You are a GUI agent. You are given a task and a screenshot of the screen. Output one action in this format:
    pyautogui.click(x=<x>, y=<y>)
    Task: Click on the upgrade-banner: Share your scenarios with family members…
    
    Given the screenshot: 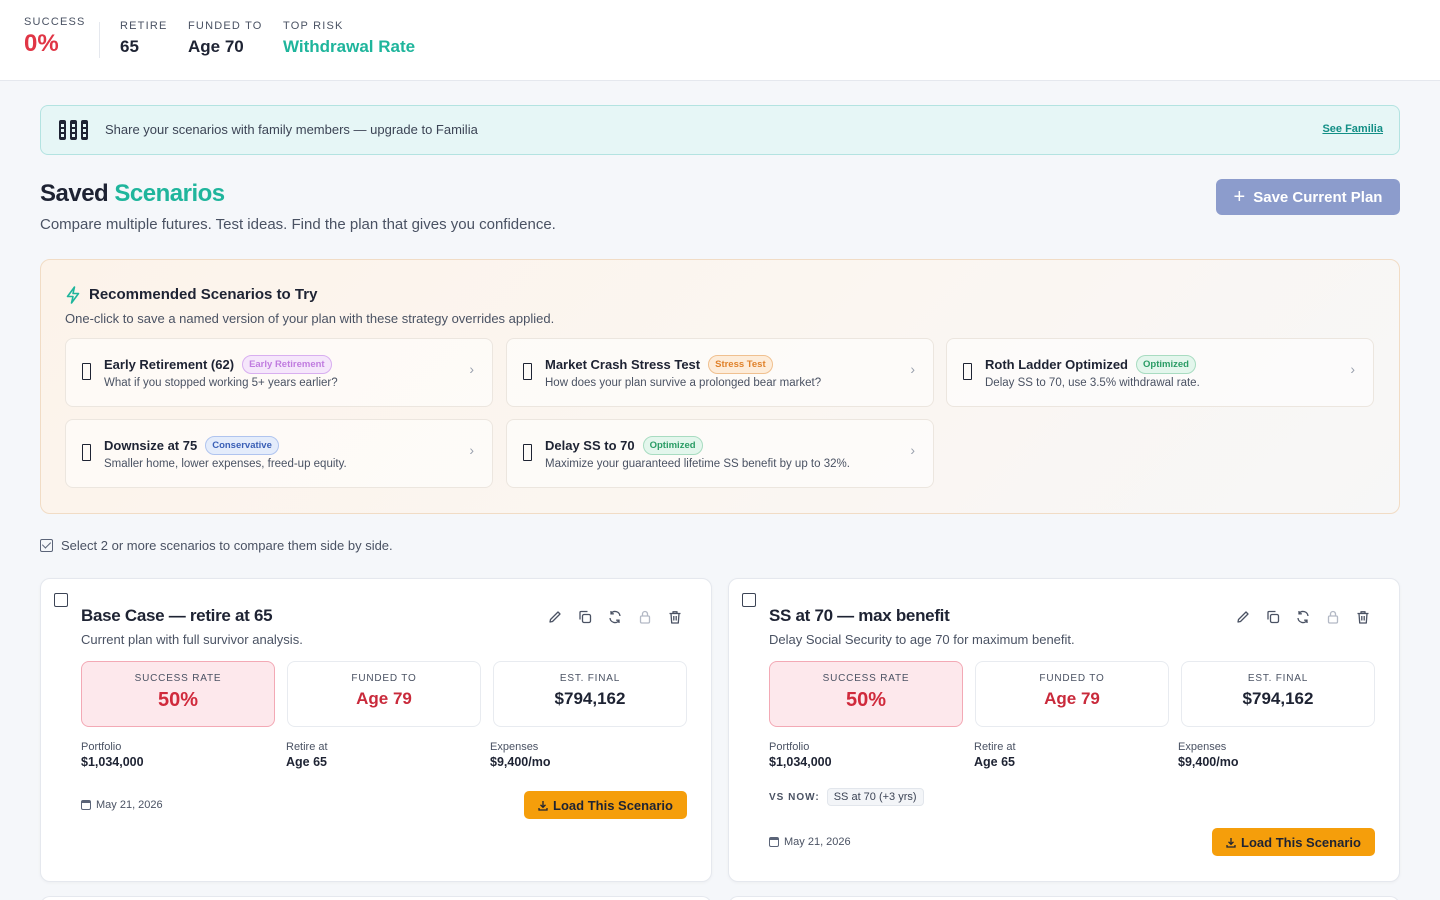 What is the action you would take?
    pyautogui.click(x=720, y=130)
    